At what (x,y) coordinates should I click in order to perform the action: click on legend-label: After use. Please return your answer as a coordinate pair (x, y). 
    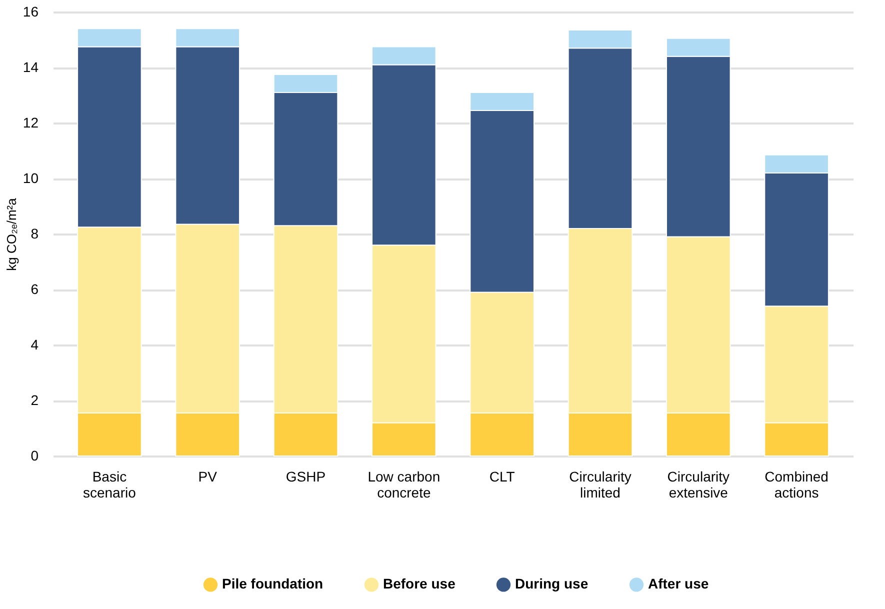
    Looking at the image, I should click on (678, 584).